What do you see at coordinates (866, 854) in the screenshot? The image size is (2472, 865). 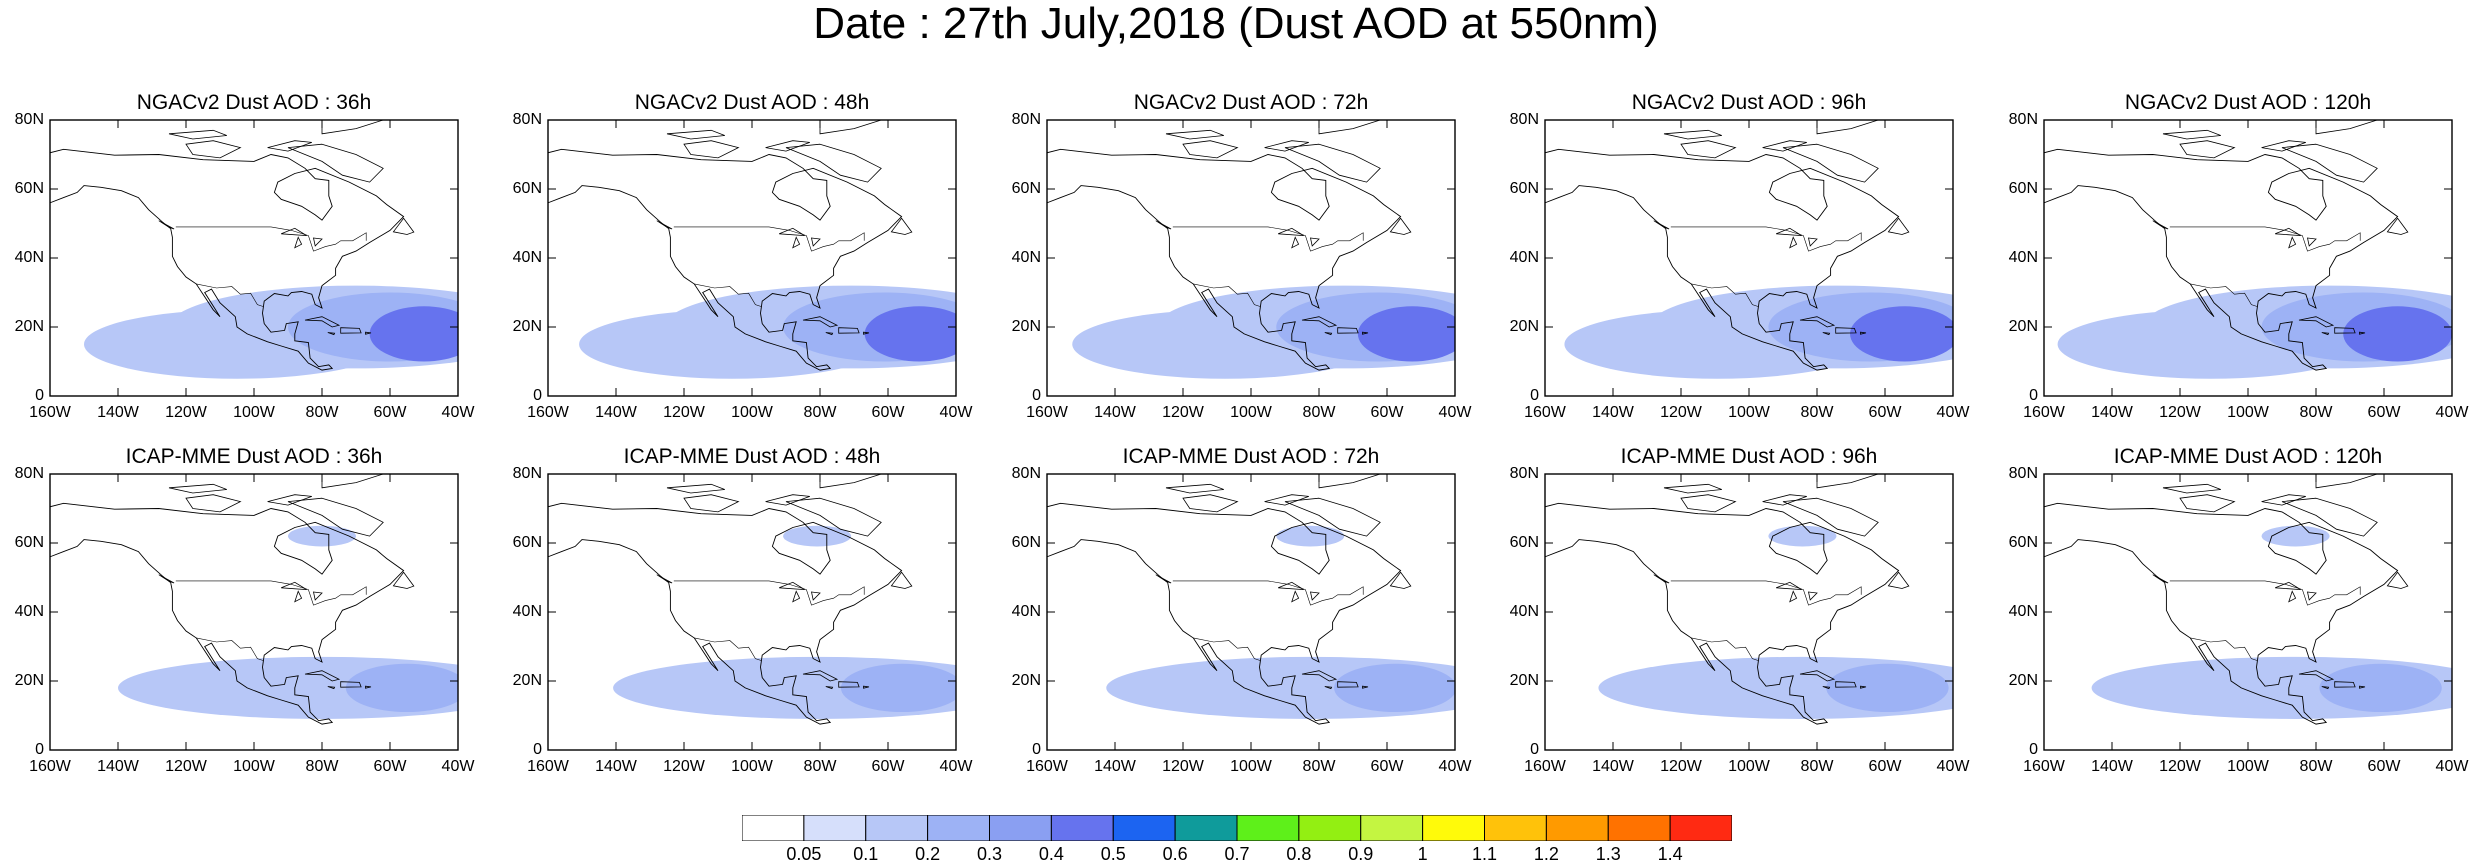 I see `colorbar-level-label: 0.1` at bounding box center [866, 854].